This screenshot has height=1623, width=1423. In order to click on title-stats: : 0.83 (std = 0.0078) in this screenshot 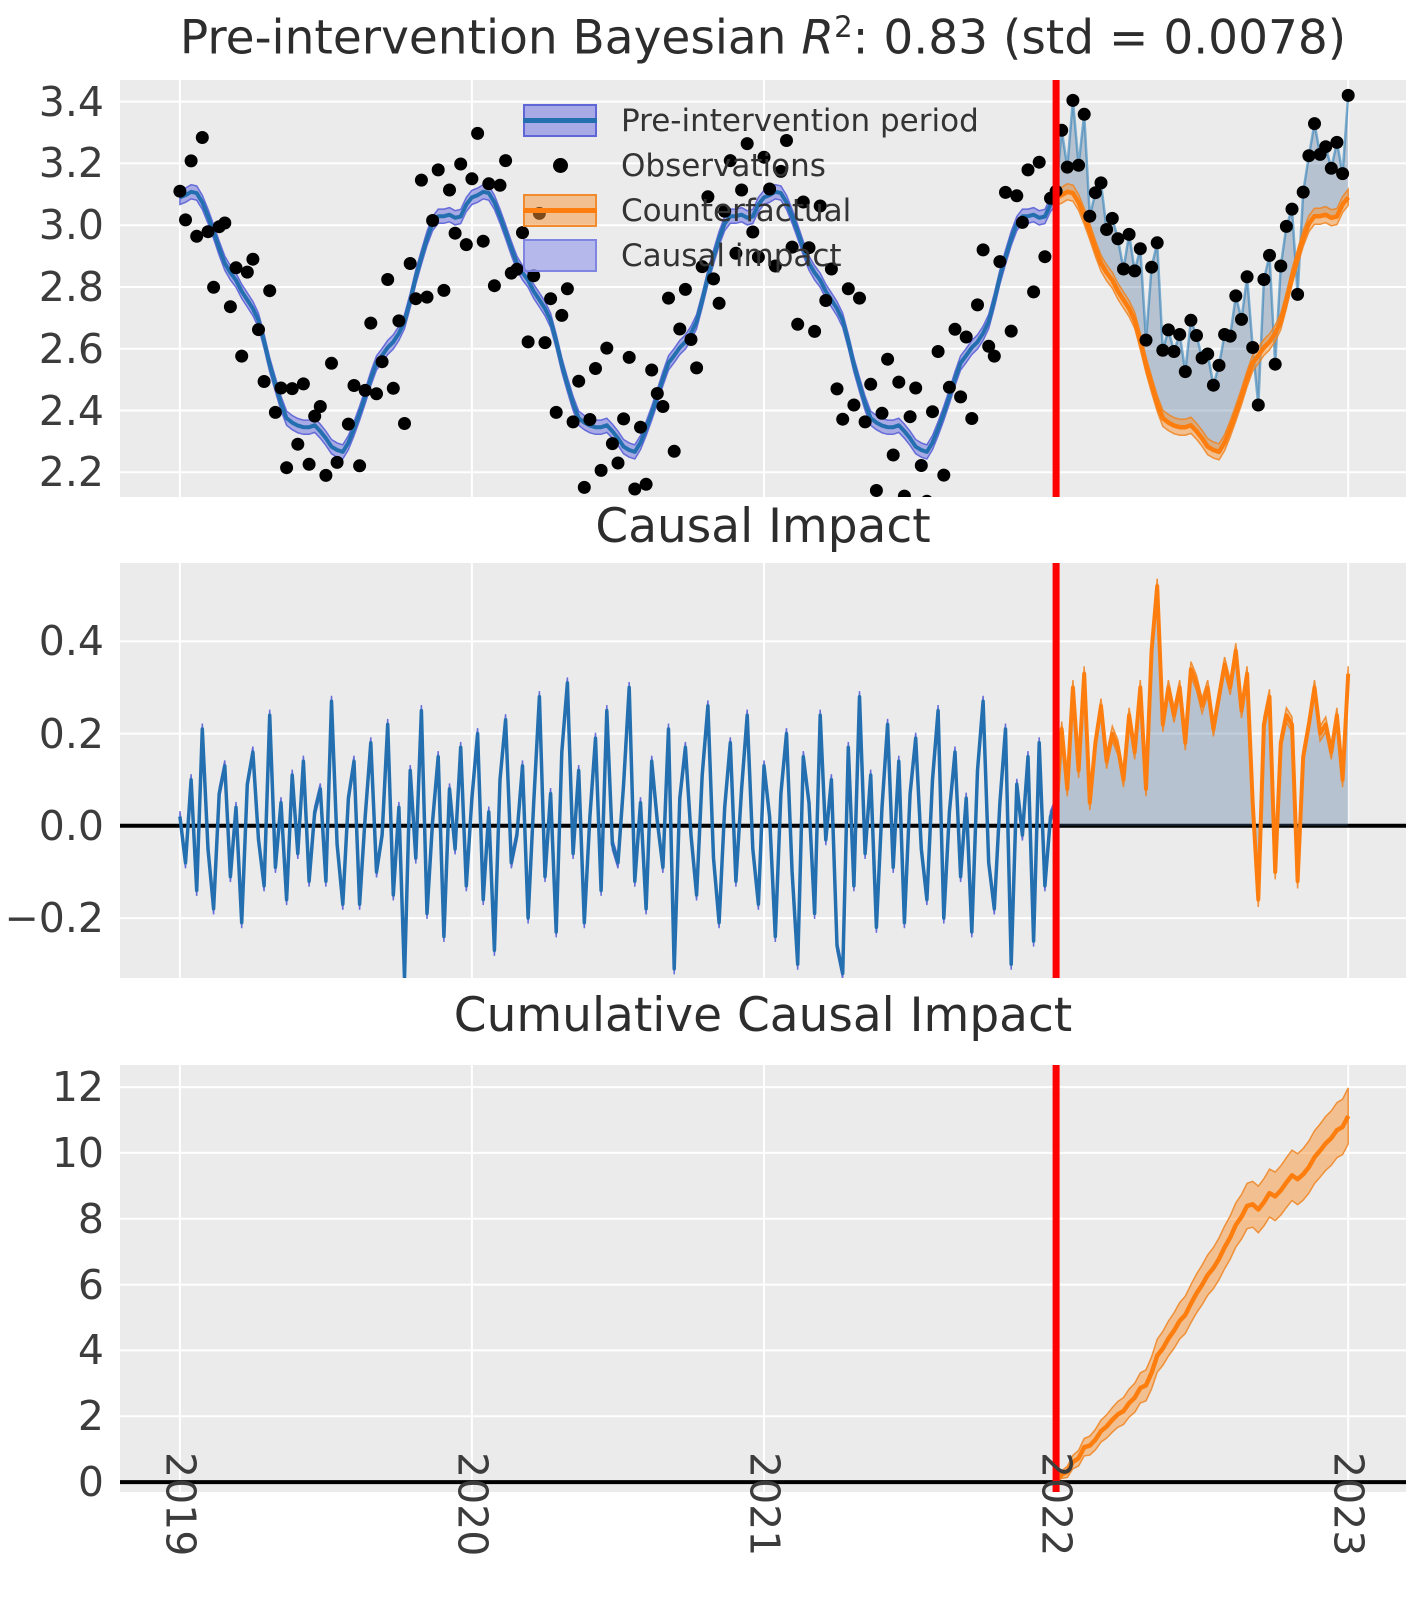, I will do `click(1099, 38)`.